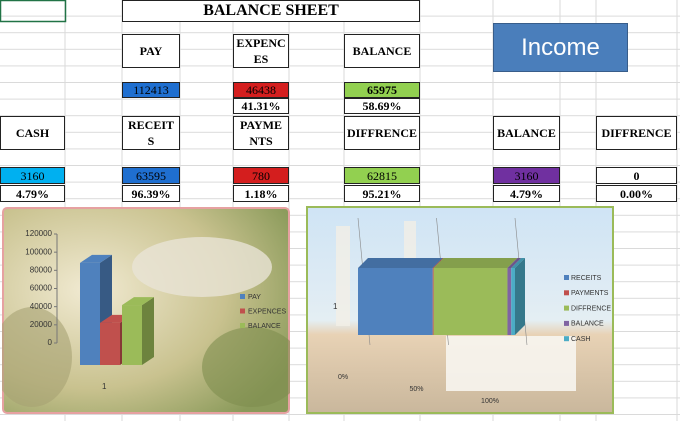  What do you see at coordinates (343, 377) in the screenshot?
I see `x-tick-label: 0%` at bounding box center [343, 377].